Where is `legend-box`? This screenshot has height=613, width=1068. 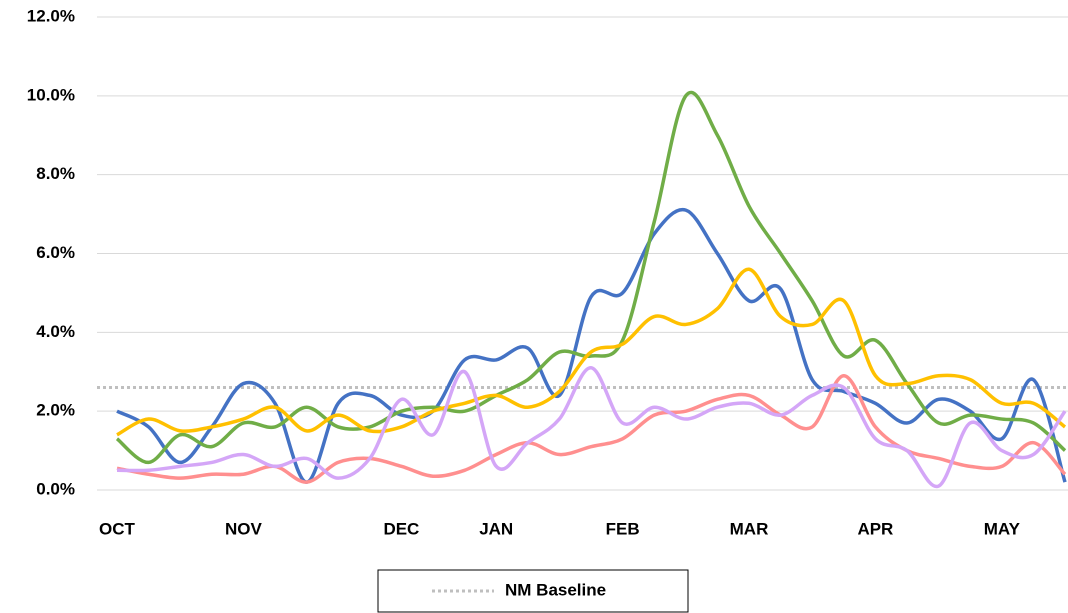
legend-box is located at coordinates (533, 591).